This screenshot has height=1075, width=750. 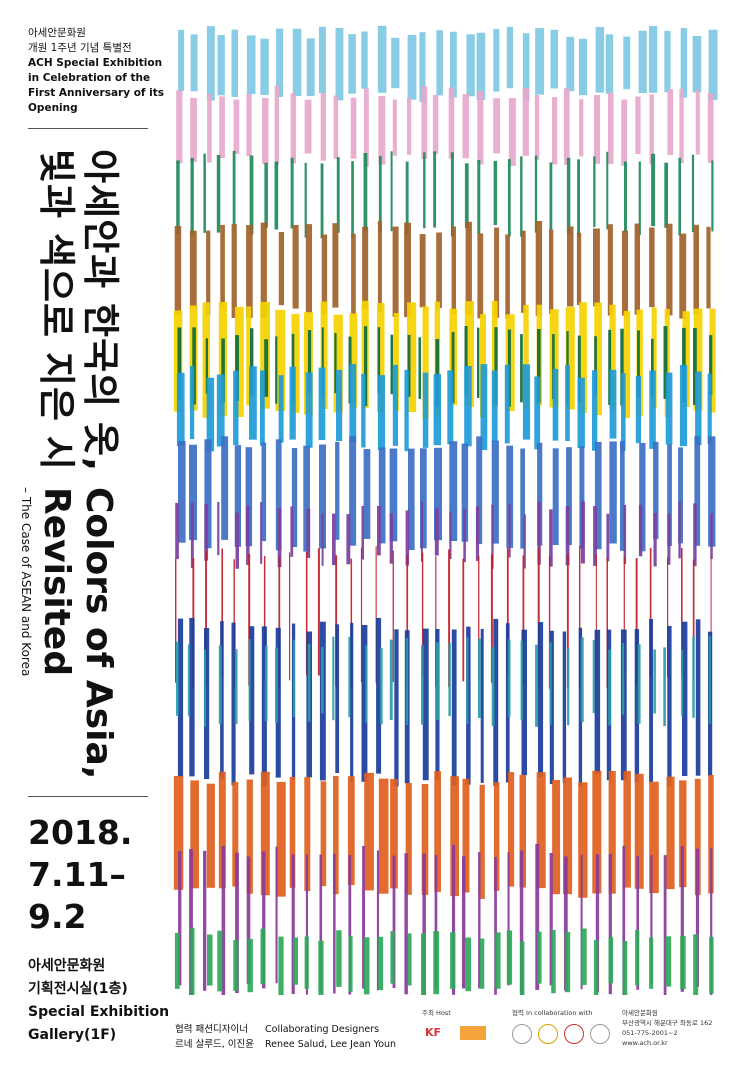 What do you see at coordinates (96, 93) in the screenshot?
I see `event-en: First Anniversary of its` at bounding box center [96, 93].